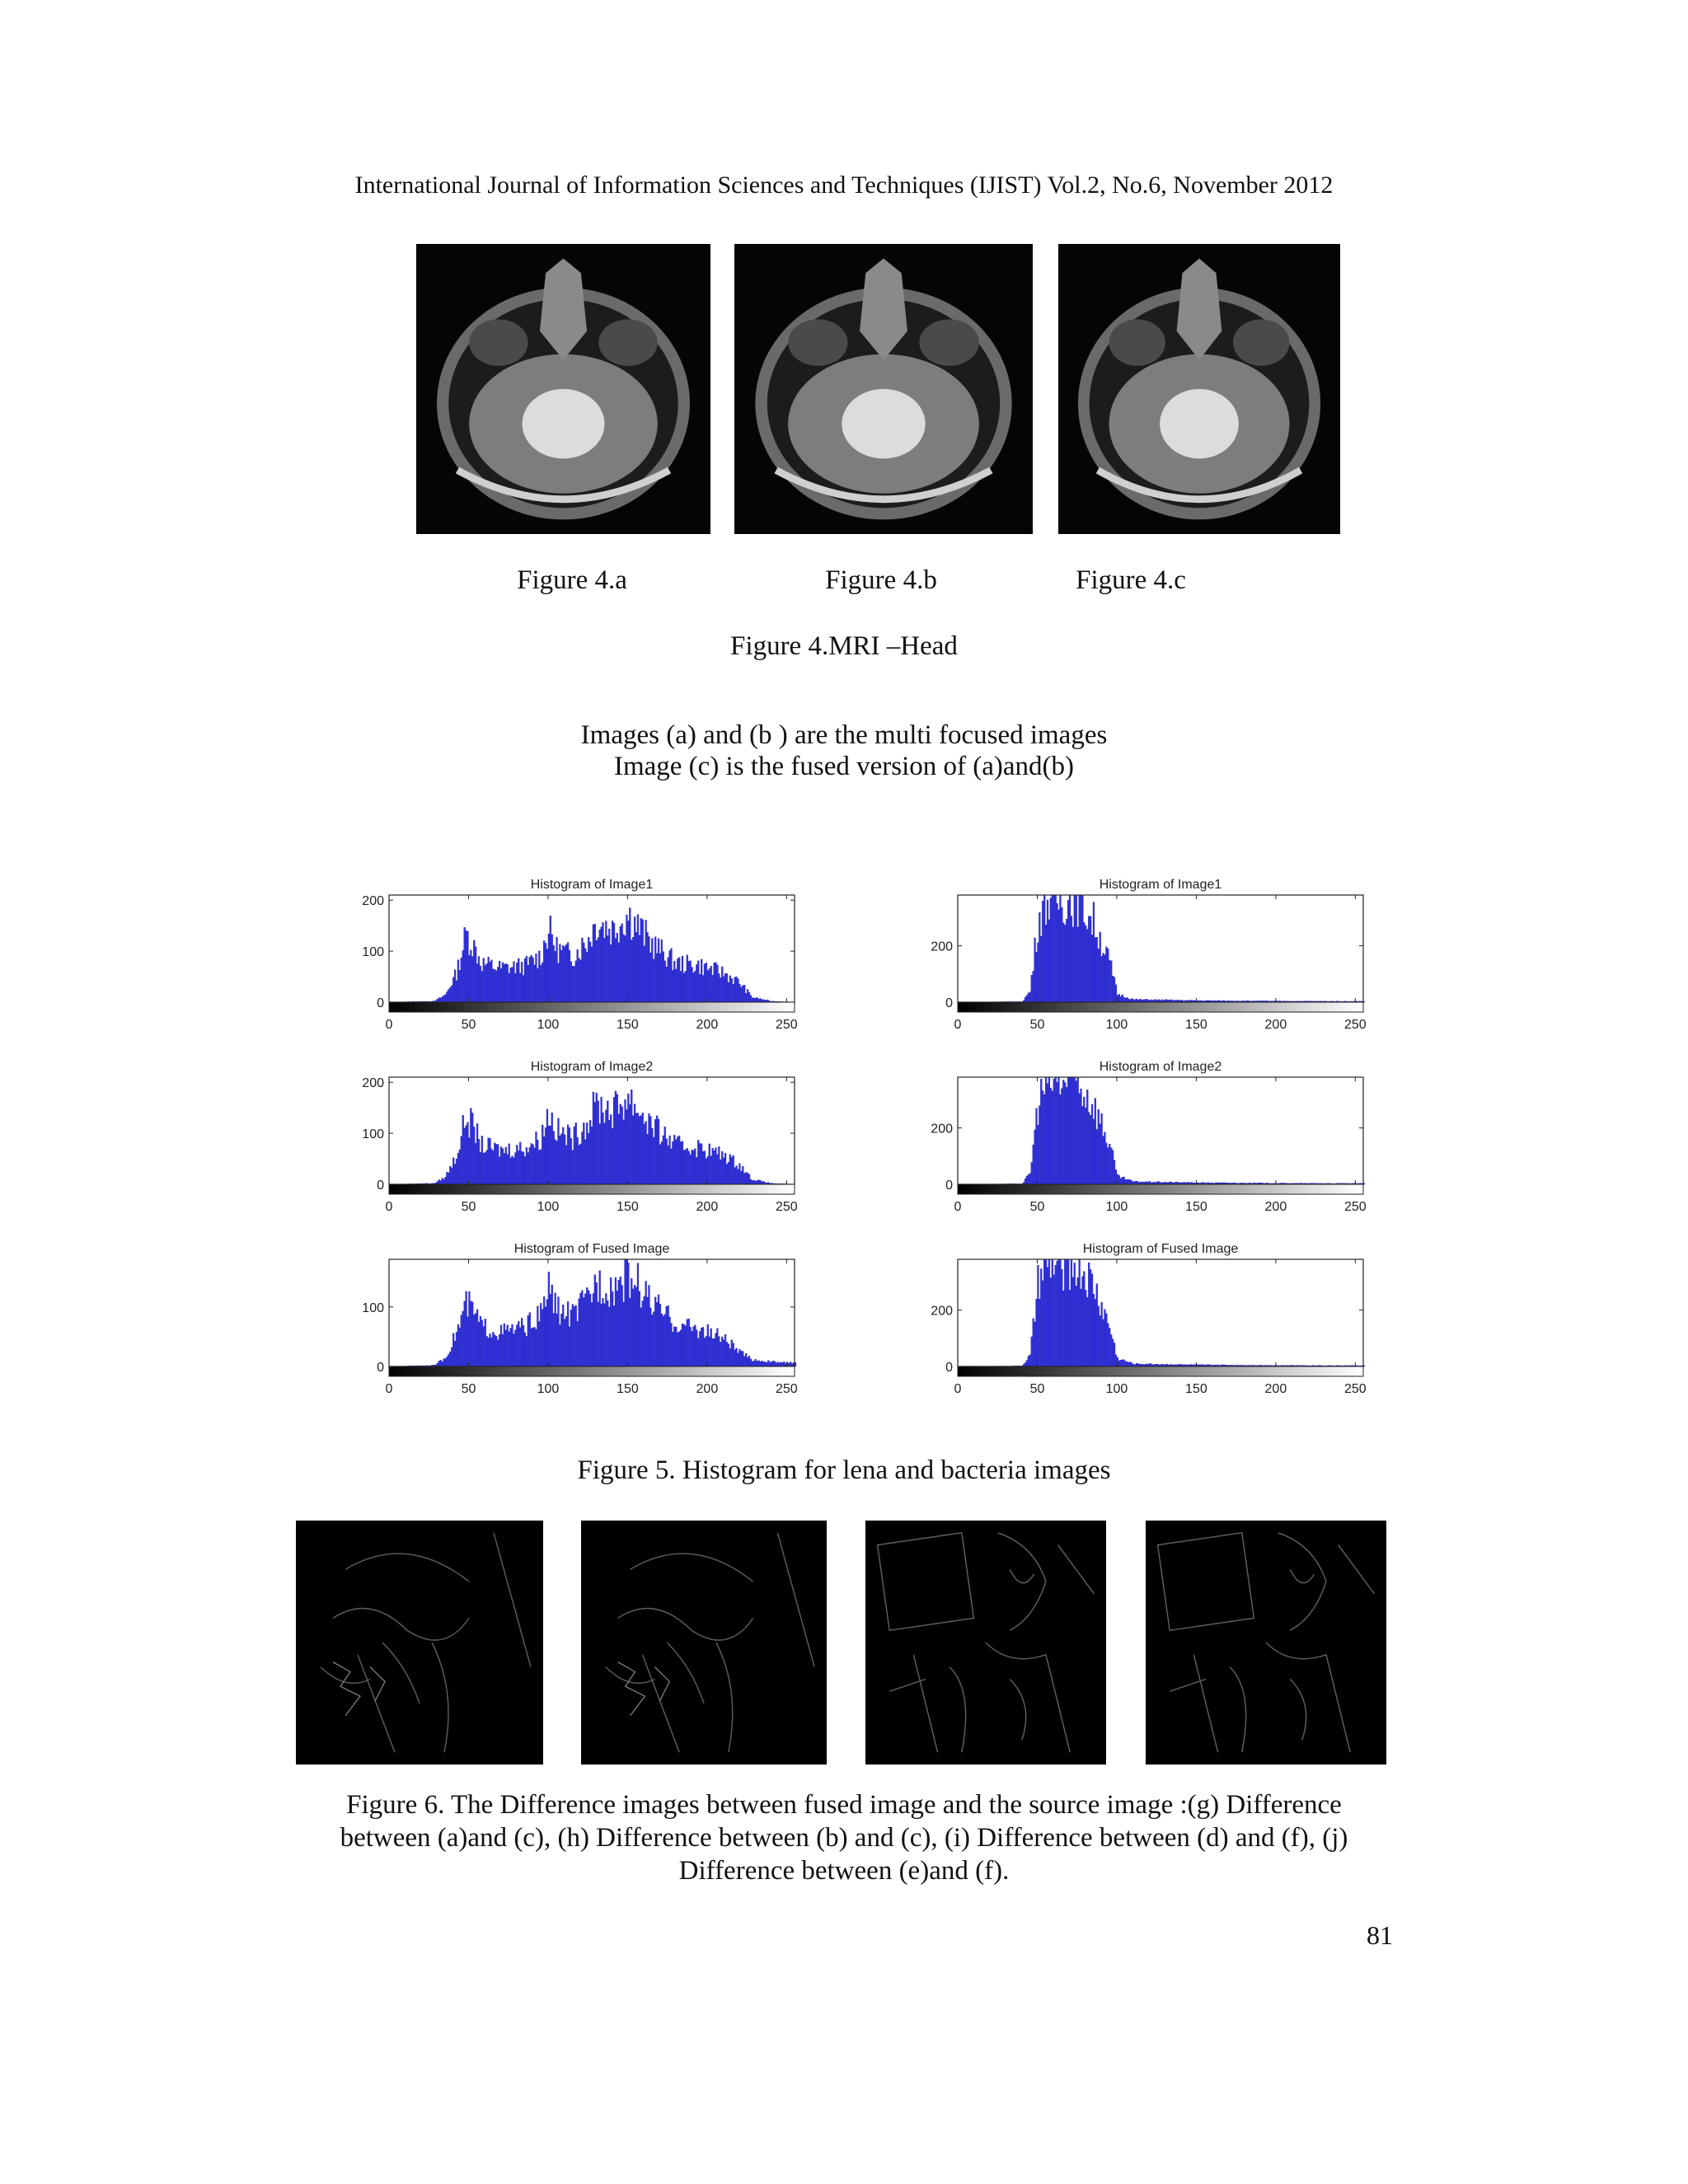  Describe the element at coordinates (572, 580) in the screenshot. I see `figure-4a-label: Figure 4.a` at that location.